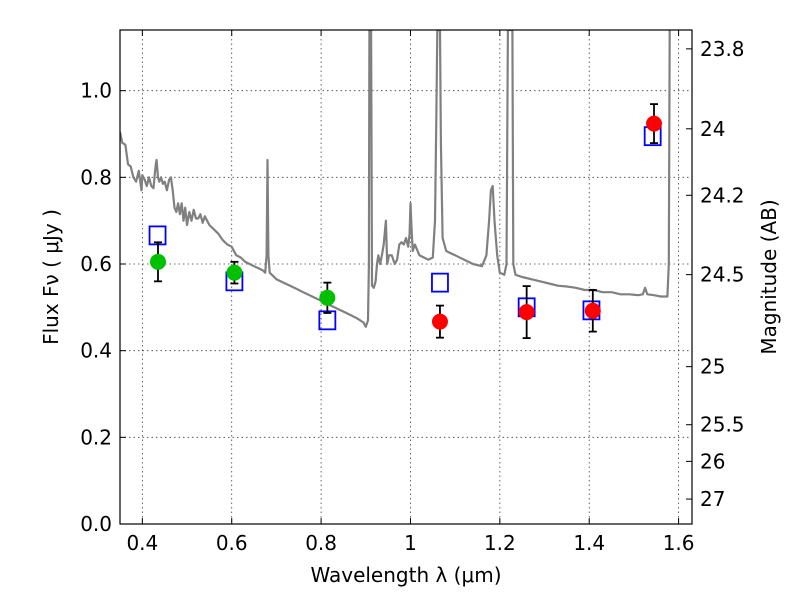  What do you see at coordinates (96, 264) in the screenshot?
I see `y-tick-label: 0.6` at bounding box center [96, 264].